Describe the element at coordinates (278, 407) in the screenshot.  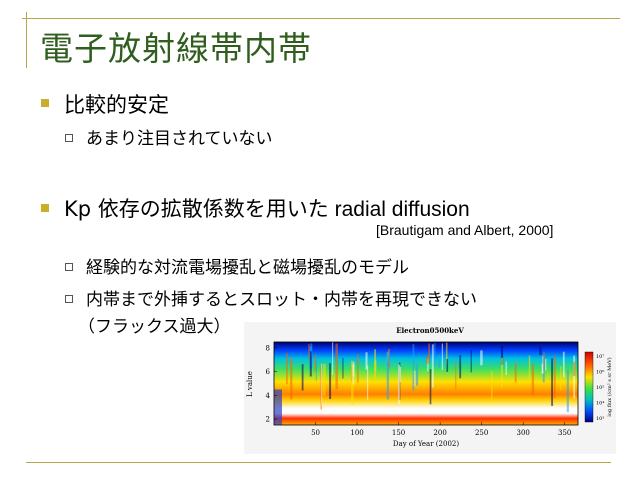
I see `early-gap-region` at that location.